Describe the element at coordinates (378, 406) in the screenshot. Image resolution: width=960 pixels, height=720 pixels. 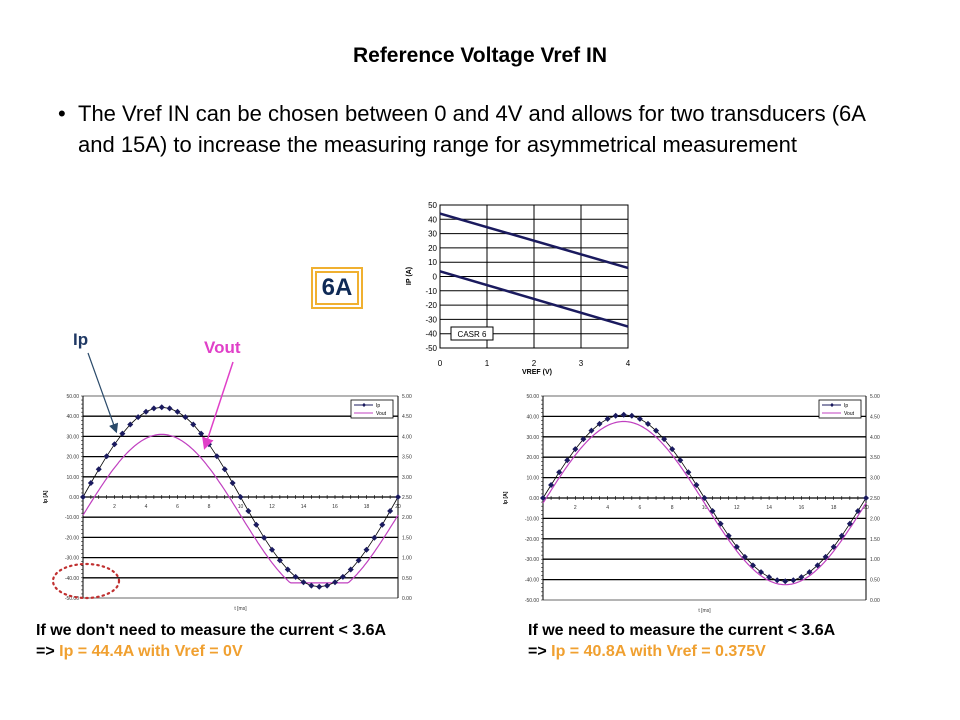
I see `legend-ip-label: Ip` at that location.